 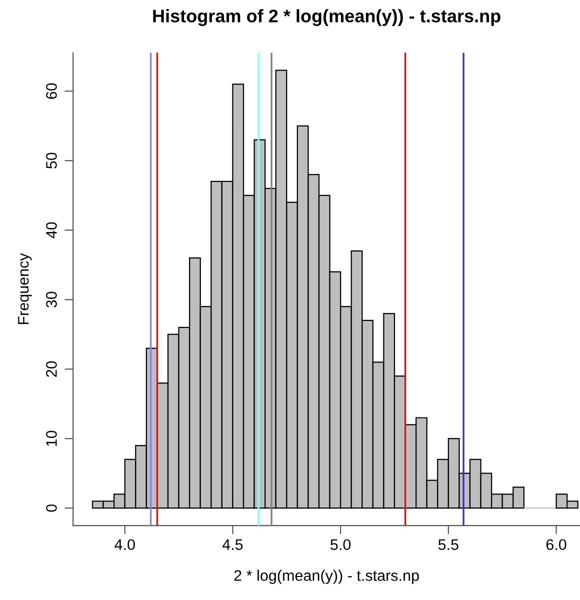 I want to click on x-tick-label: 4.0, so click(x=124, y=544).